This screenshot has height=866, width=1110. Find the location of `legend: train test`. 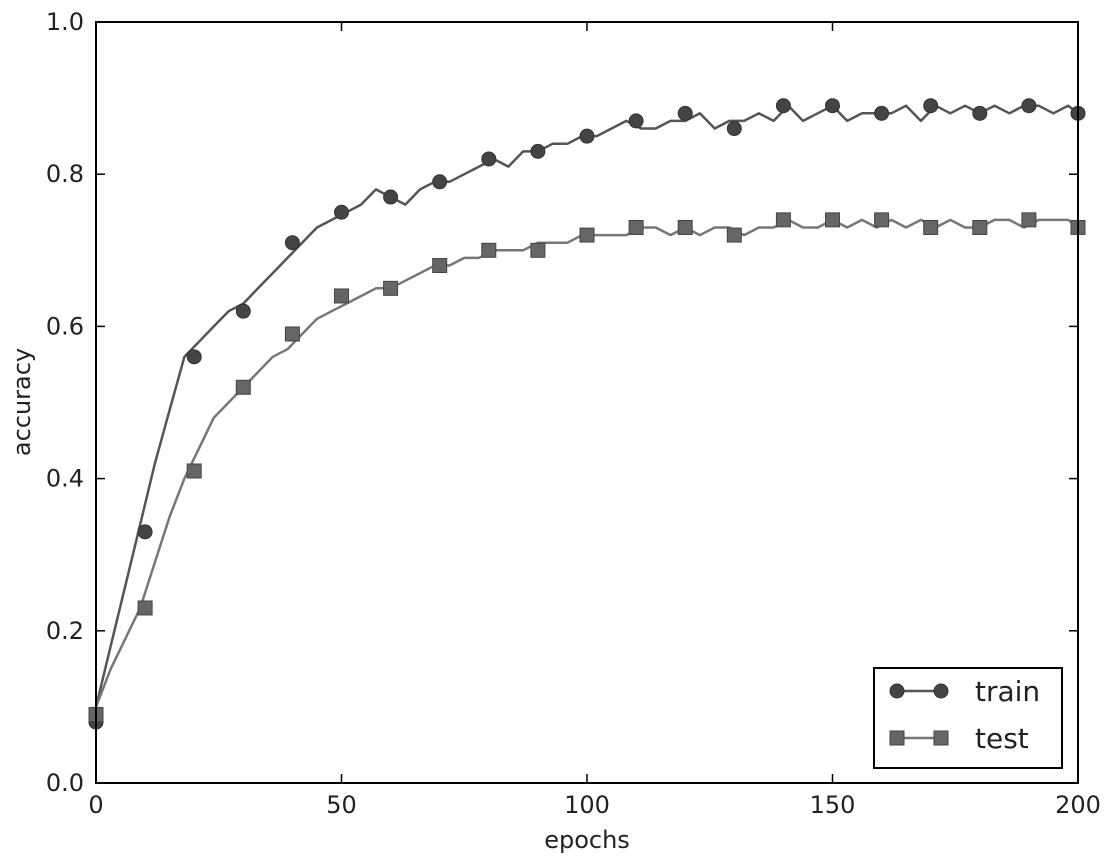

legend: train test is located at coordinates (968, 718).